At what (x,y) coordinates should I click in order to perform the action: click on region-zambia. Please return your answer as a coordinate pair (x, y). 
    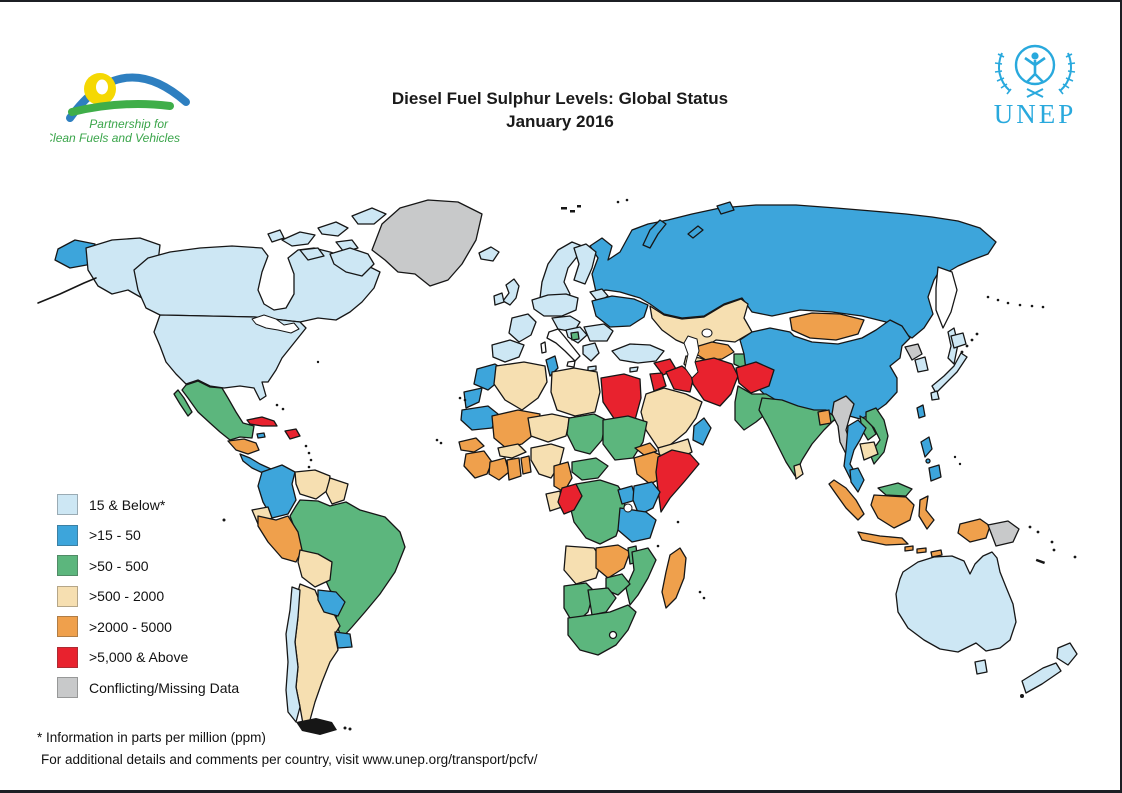
    Looking at the image, I should click on (613, 561).